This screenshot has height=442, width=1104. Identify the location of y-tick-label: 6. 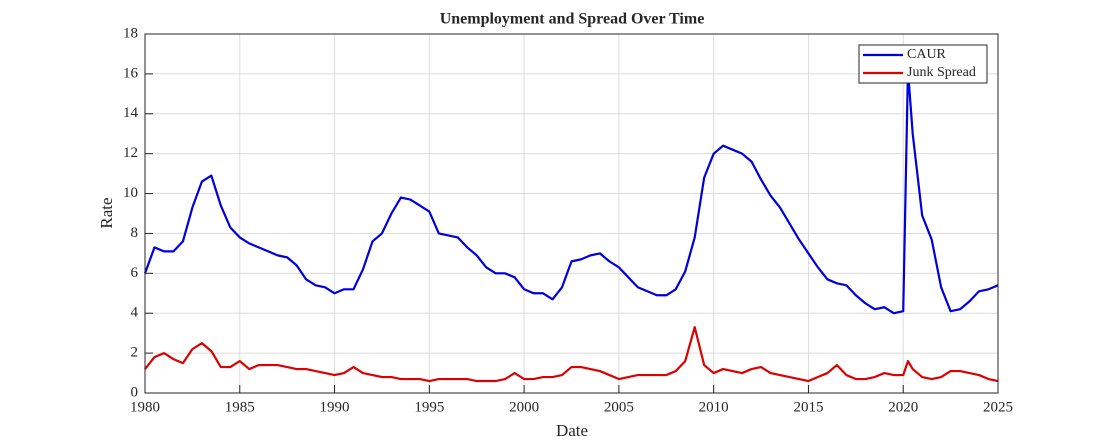
(135, 273).